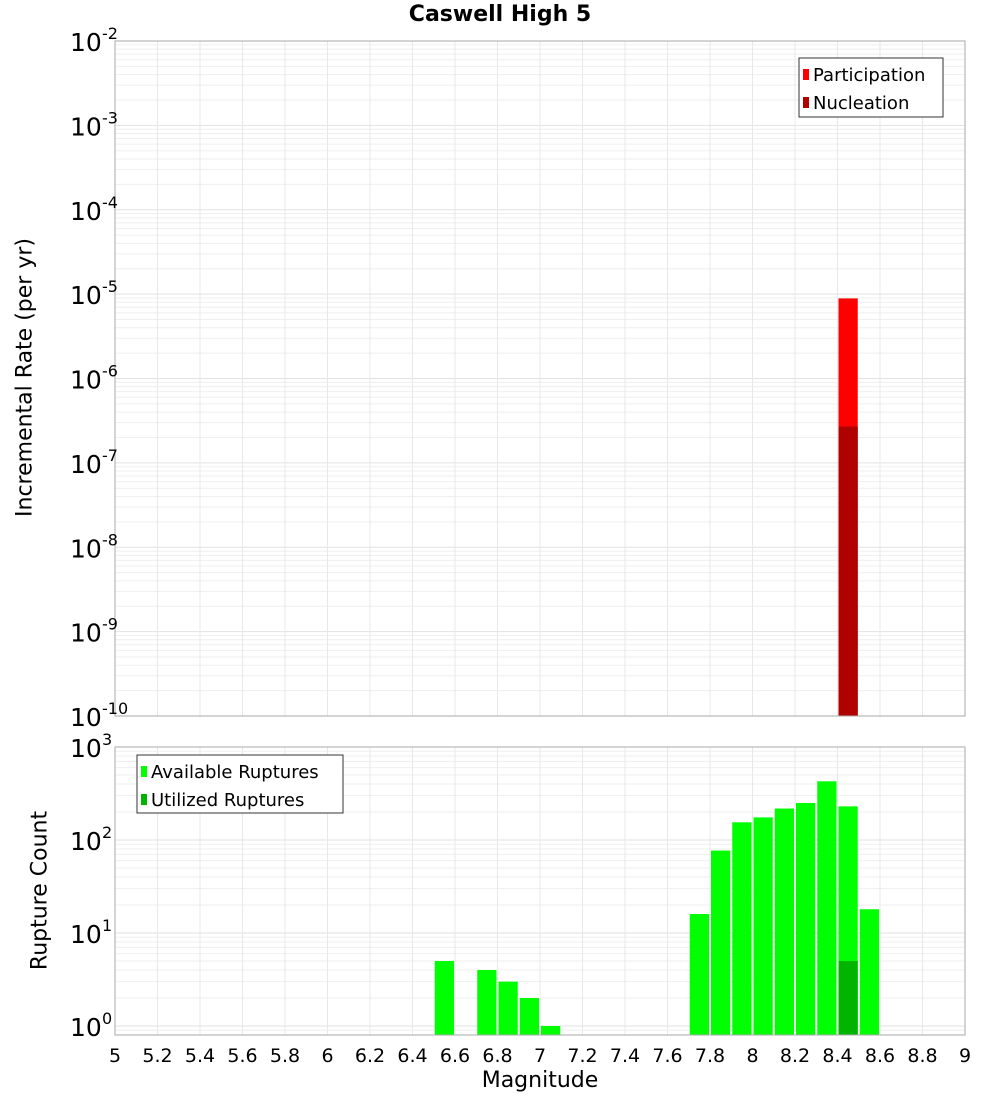  What do you see at coordinates (110, 33) in the screenshot?
I see `y-tick-exponent: -2` at bounding box center [110, 33].